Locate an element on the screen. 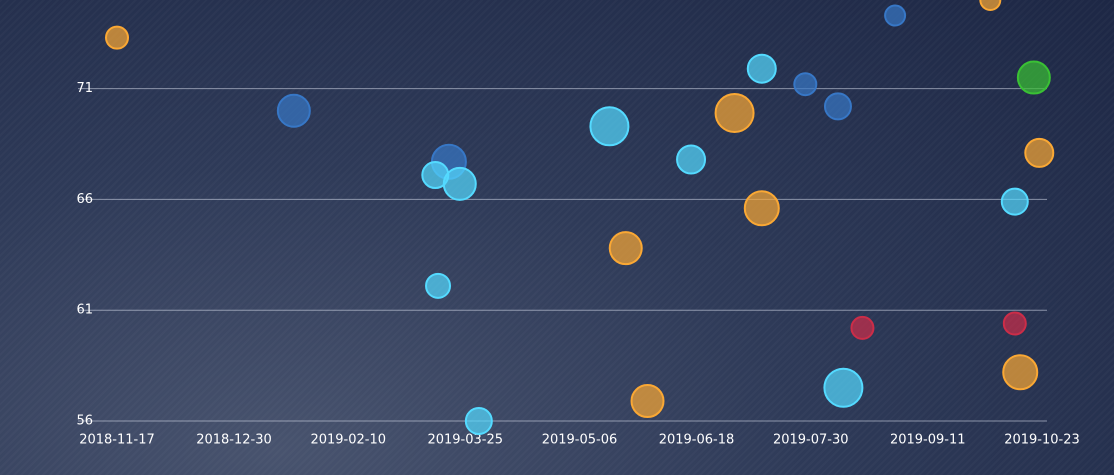  y-tick-label: 61 is located at coordinates (84, 310).